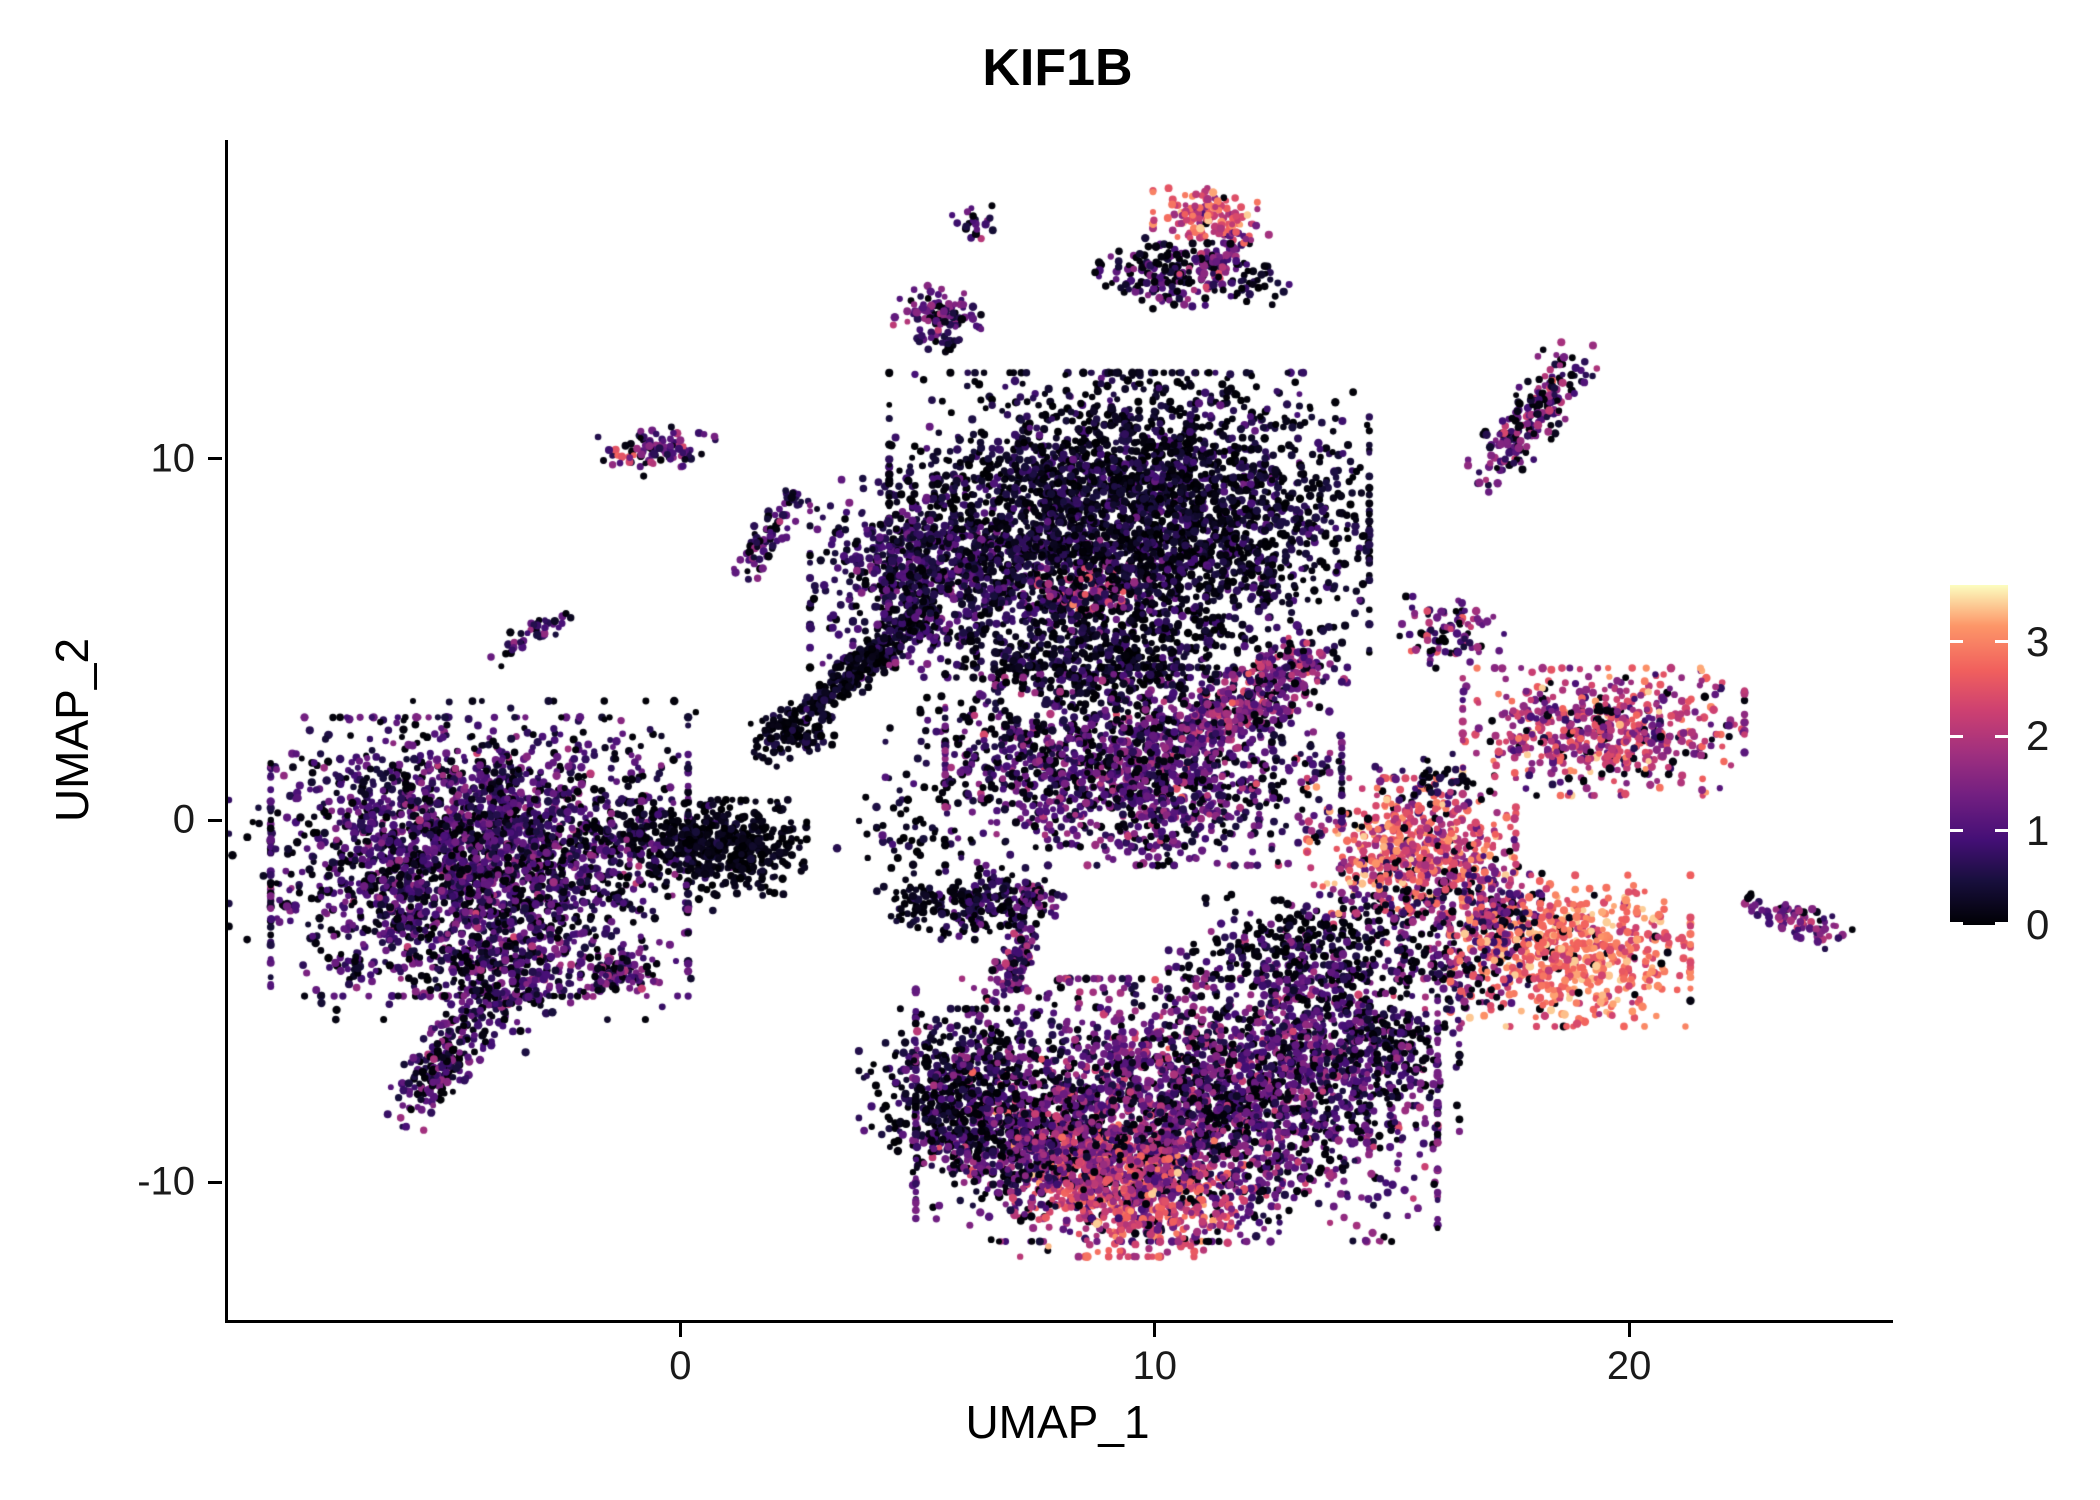 This screenshot has width=2100, height=1500. Describe the element at coordinates (680, 1366) in the screenshot. I see `x-tick-label: 0` at that location.